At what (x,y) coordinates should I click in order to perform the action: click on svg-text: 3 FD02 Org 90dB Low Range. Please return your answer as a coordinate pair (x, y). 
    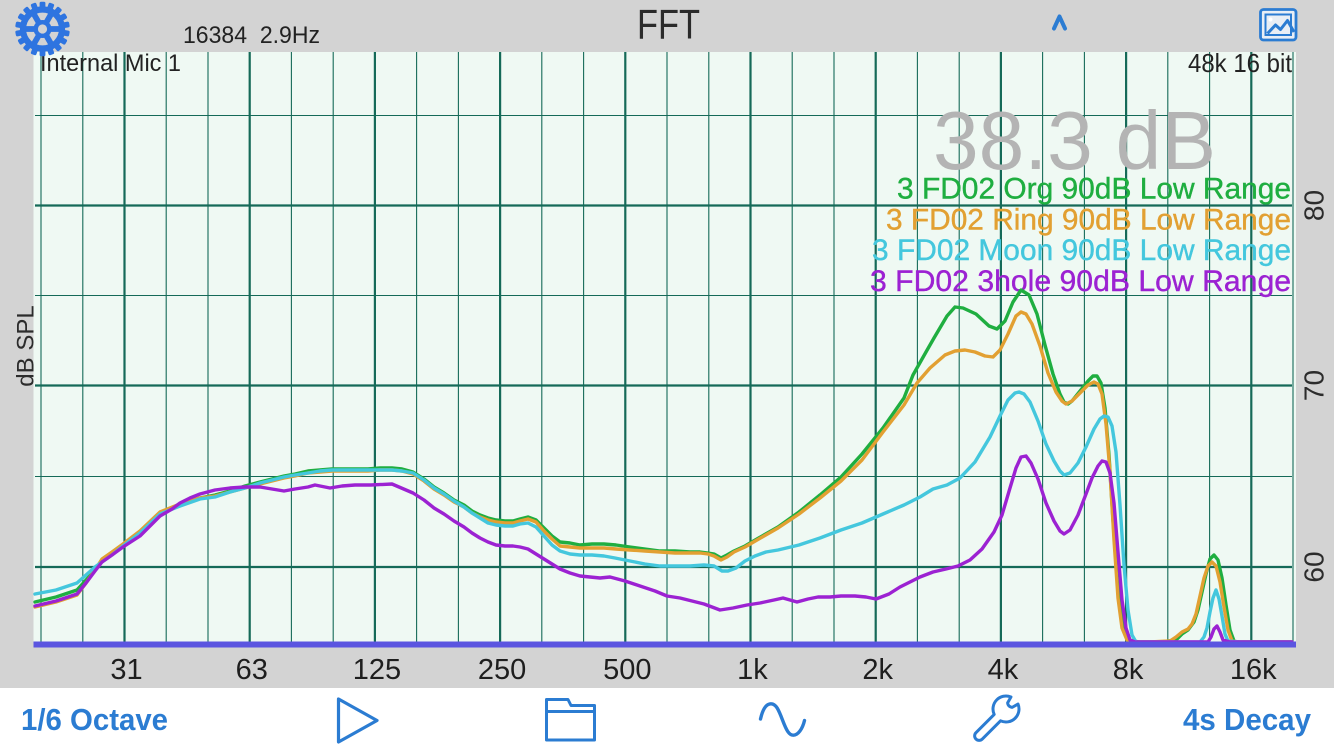
    Looking at the image, I should click on (1094, 189).